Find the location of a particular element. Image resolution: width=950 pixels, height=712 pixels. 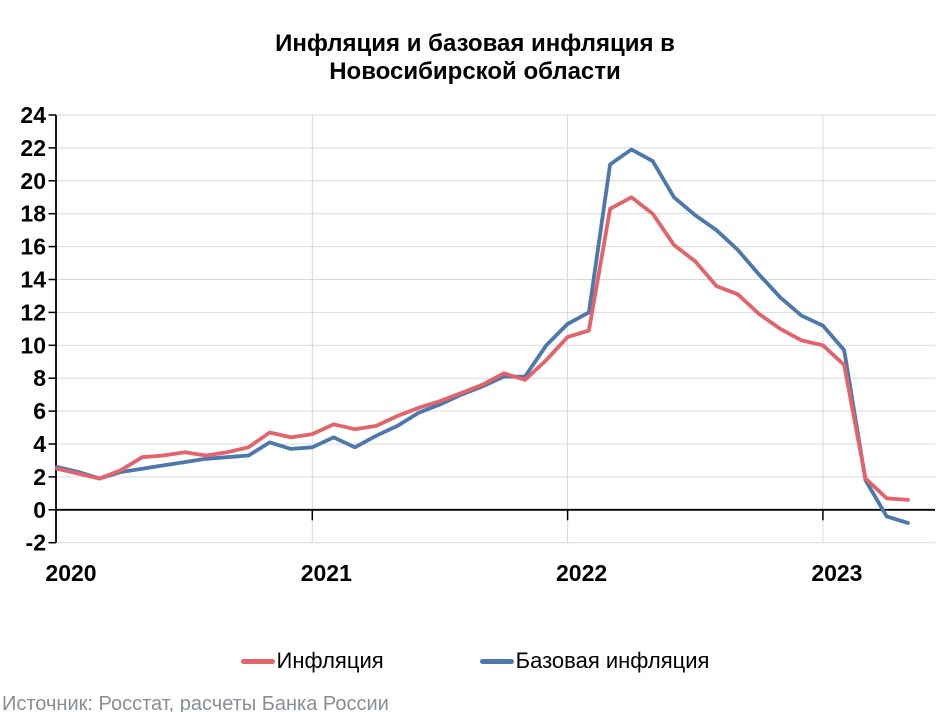

y-tick-label: 0 is located at coordinates (39, 510).